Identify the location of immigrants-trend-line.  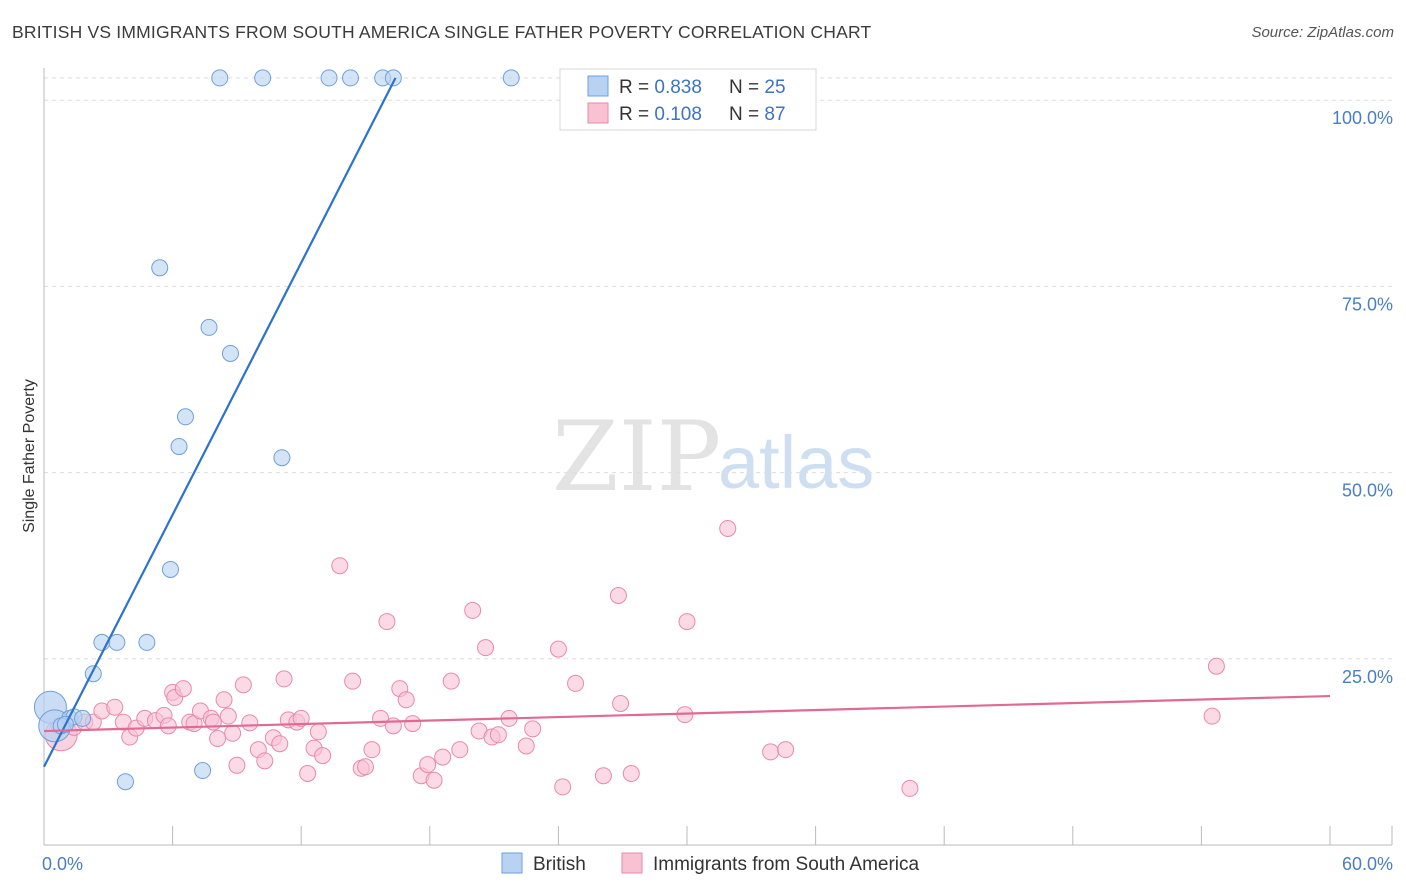
(687, 713).